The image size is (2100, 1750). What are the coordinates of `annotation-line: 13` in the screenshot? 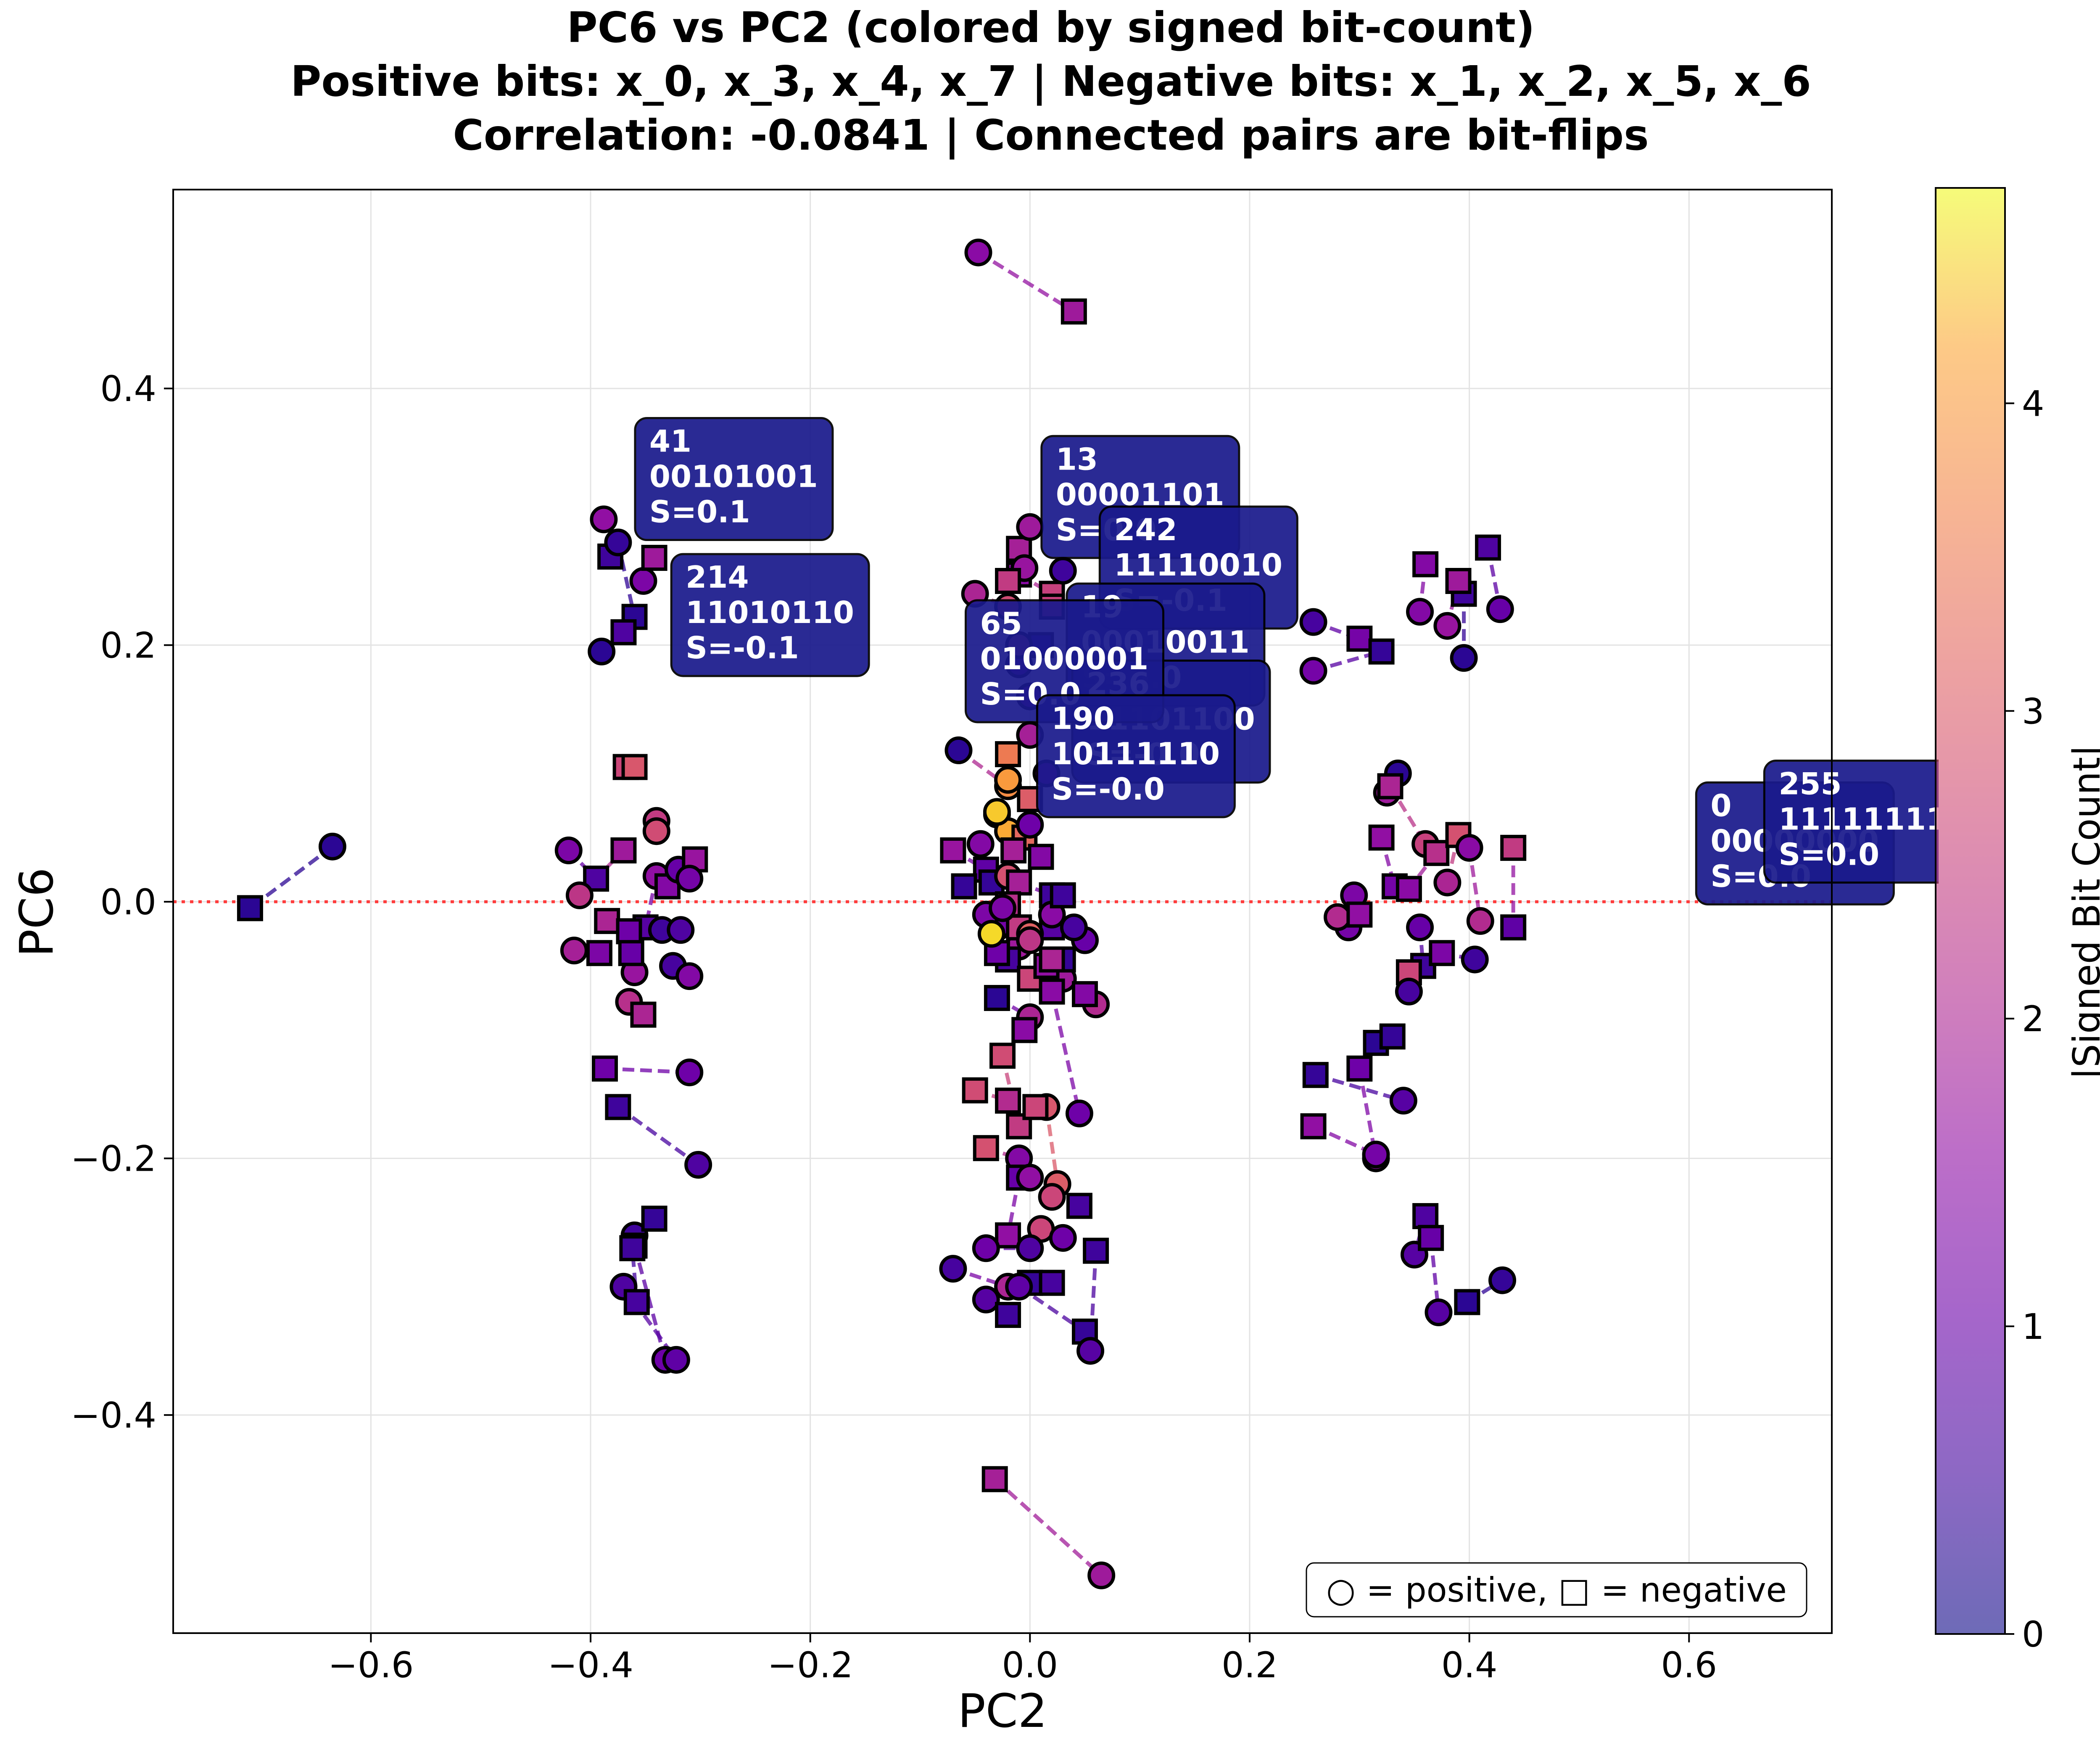 It's located at (1077, 459).